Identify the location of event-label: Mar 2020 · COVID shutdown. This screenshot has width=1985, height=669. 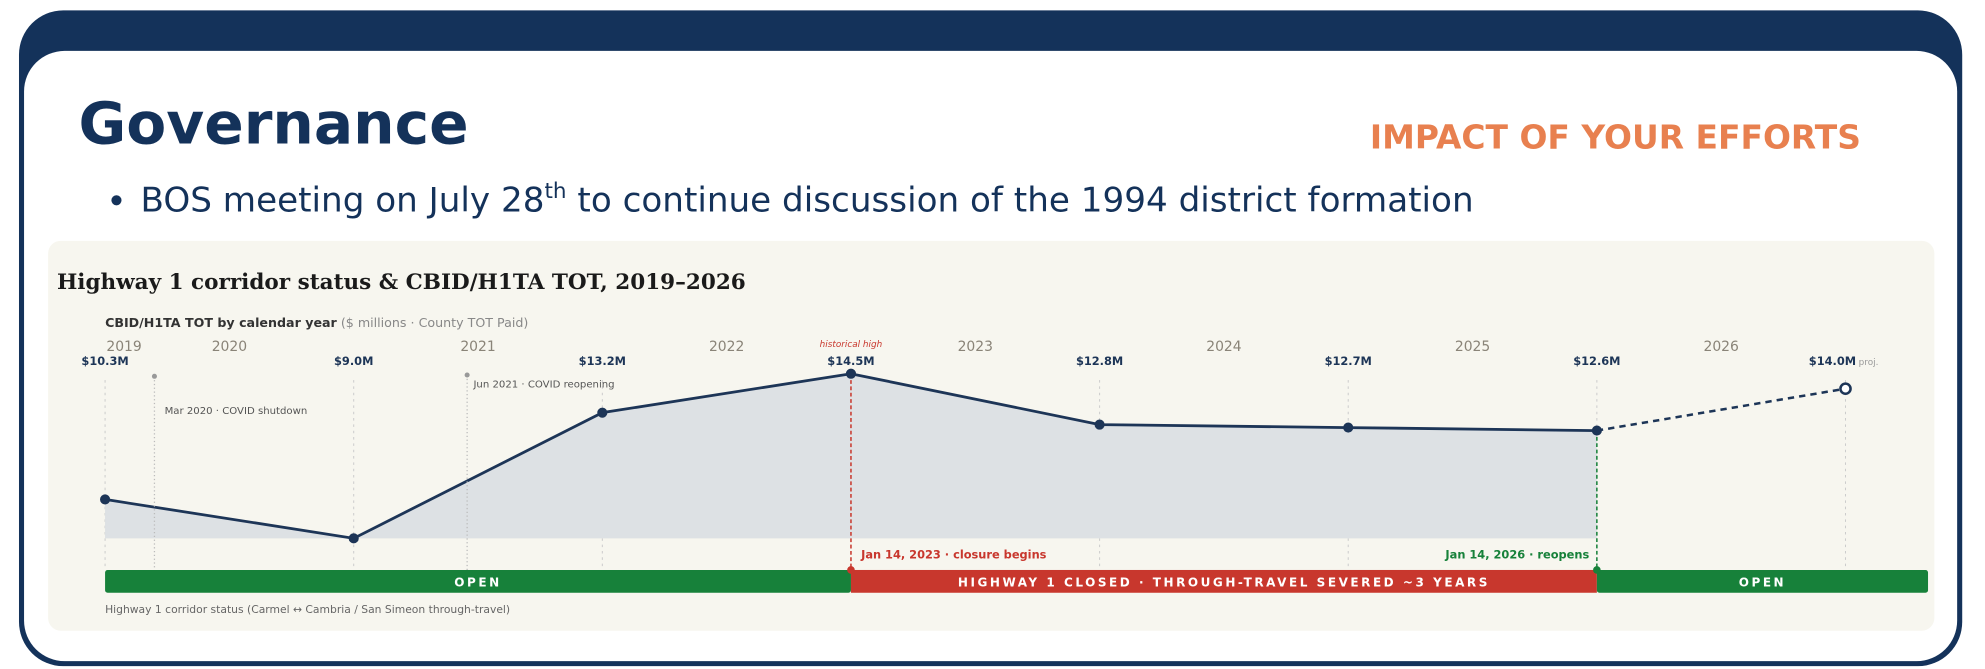
(236, 411).